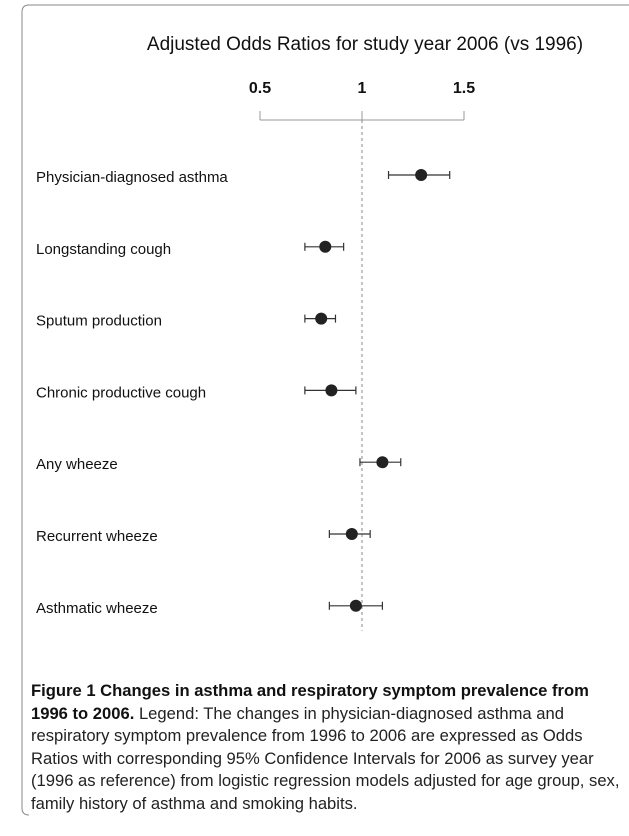 Image resolution: width=629 pixels, height=836 pixels. I want to click on category-label: Chronic productive cough, so click(121, 392).